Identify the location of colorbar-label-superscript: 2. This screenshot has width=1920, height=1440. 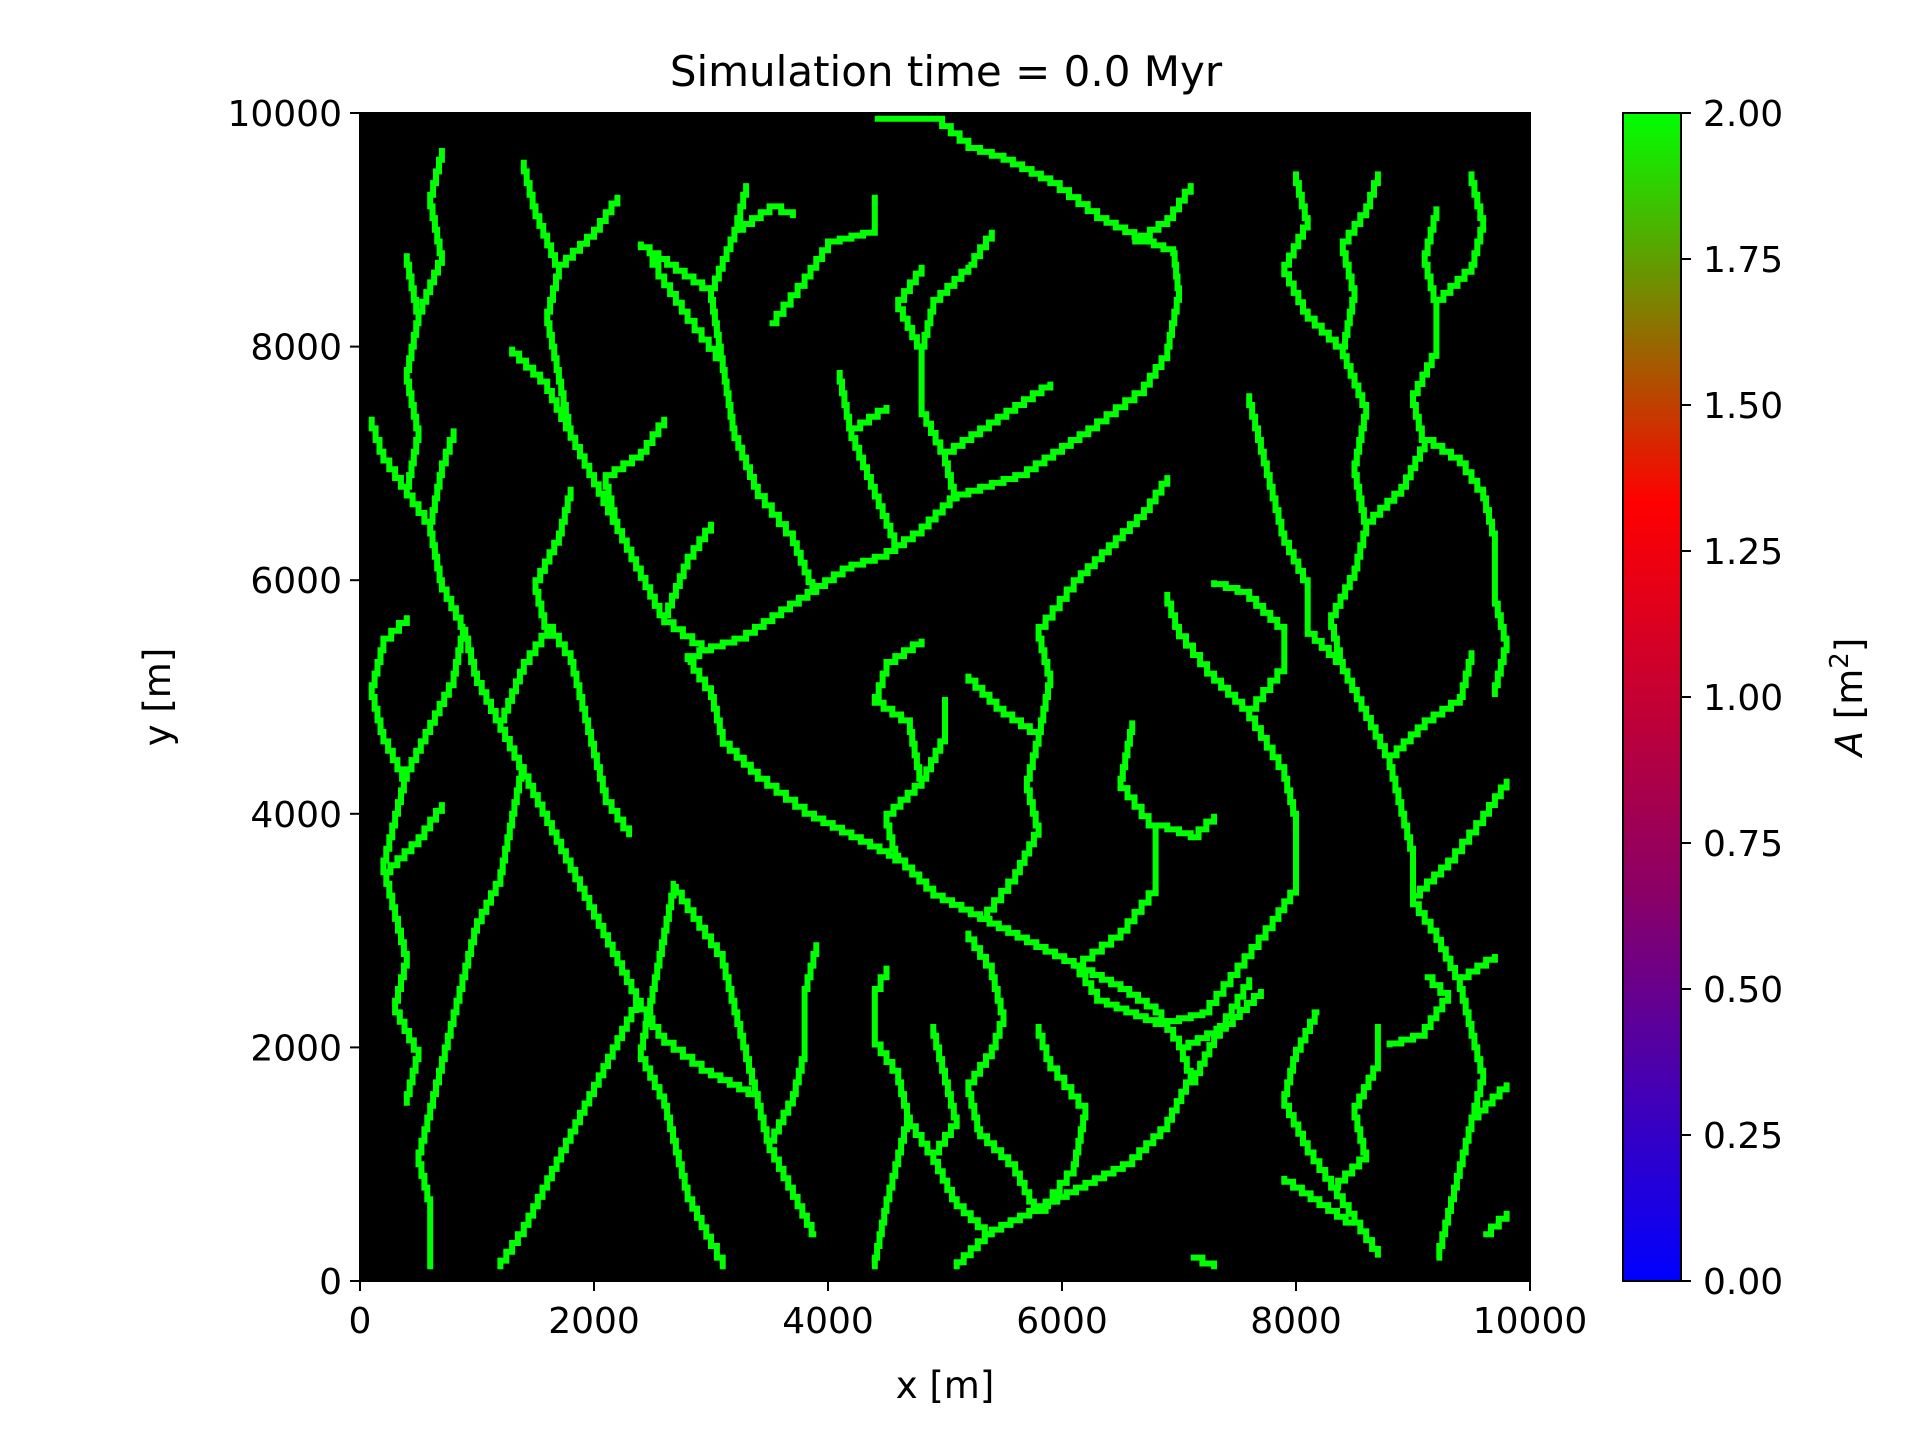
(1840, 660).